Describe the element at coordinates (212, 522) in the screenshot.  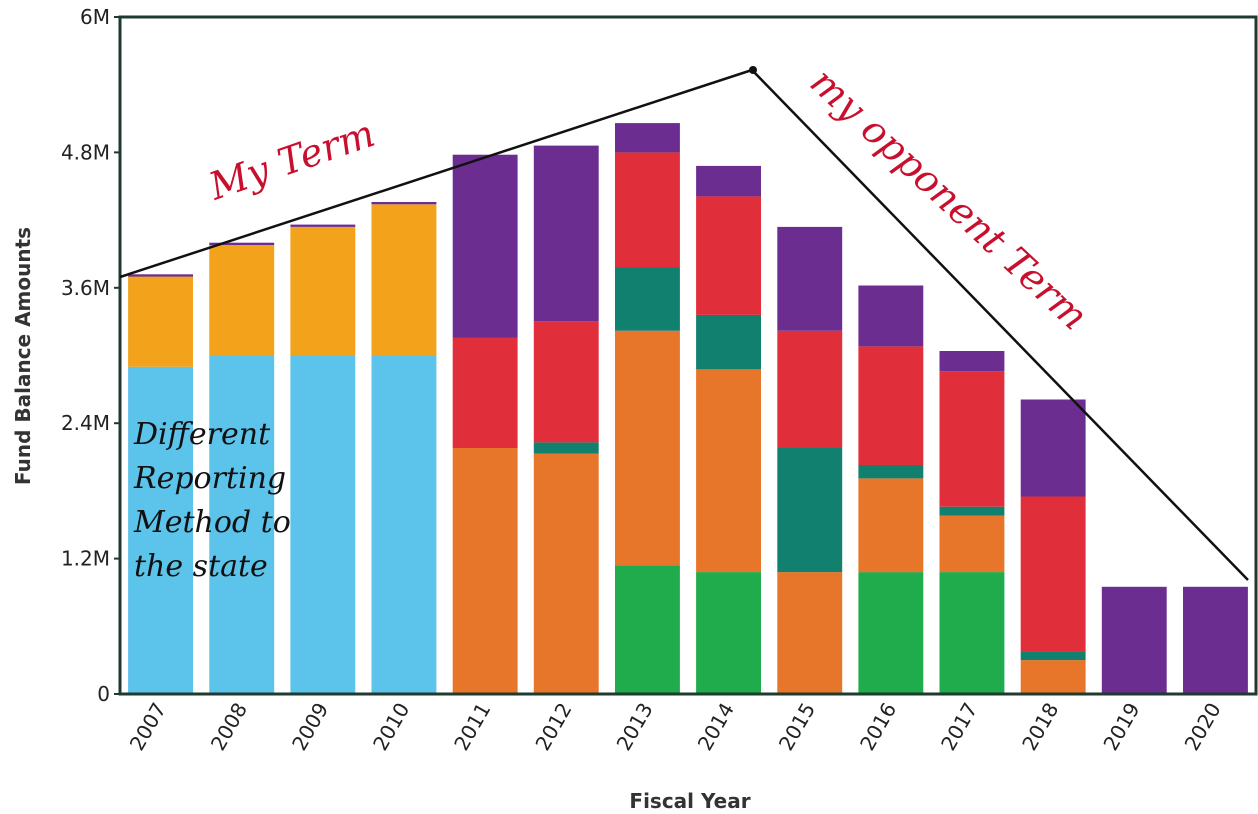
I see `annotation-reporting-line: Method to` at that location.